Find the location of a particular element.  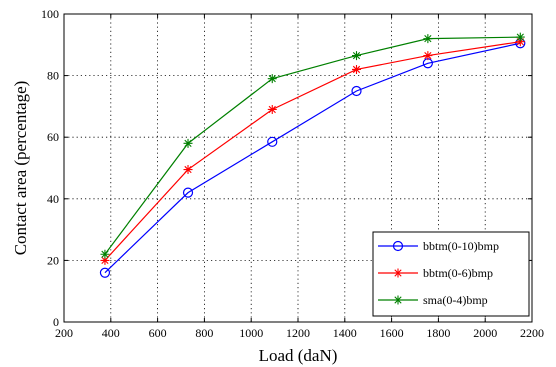

x-tick-label: 1600 is located at coordinates (392, 333).